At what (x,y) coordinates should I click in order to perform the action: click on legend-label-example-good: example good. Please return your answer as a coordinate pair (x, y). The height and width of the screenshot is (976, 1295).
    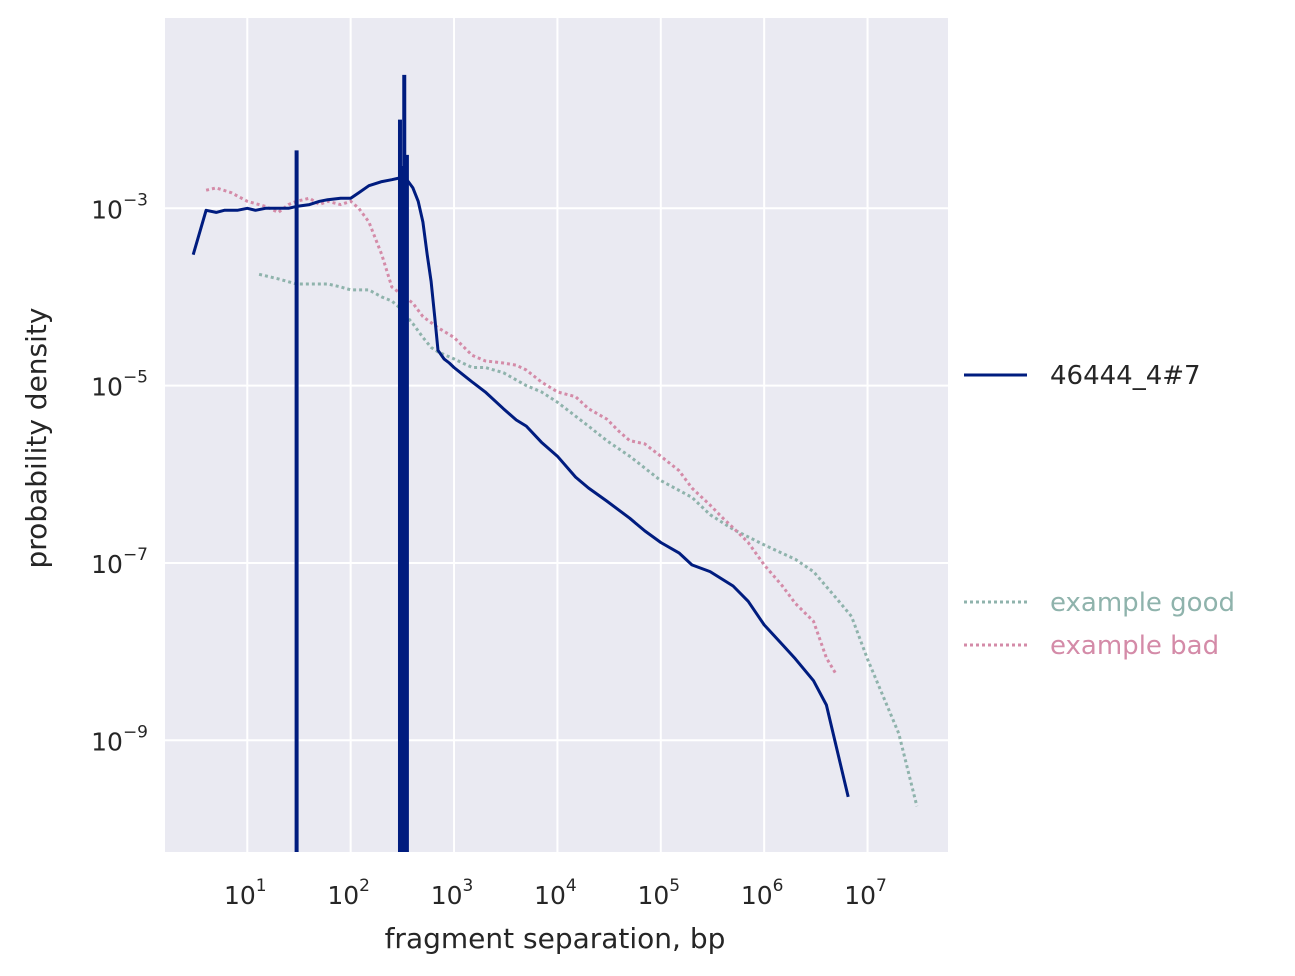
    Looking at the image, I should click on (1142, 603).